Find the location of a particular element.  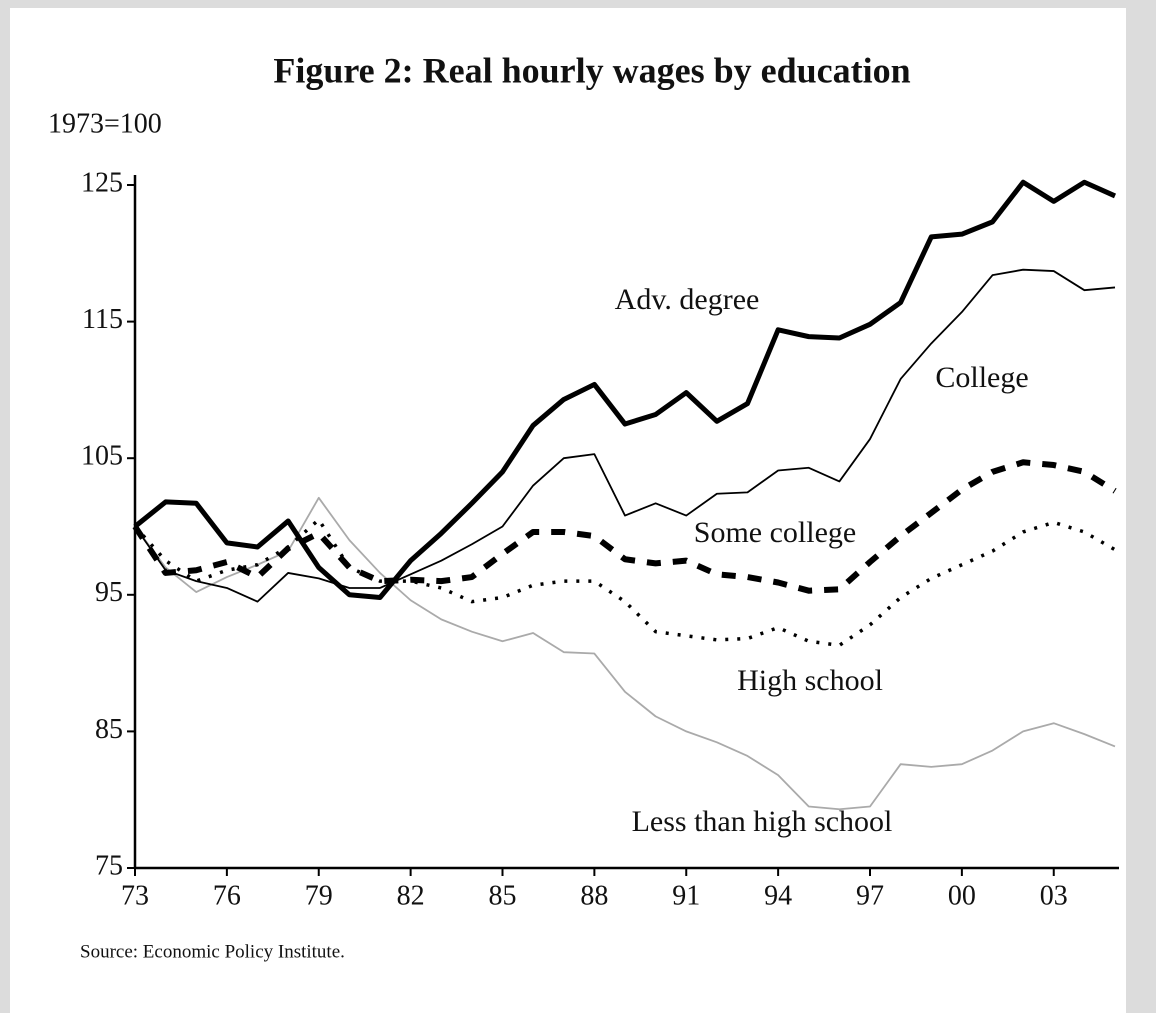

y-tick-label: 85 is located at coordinates (109, 729).